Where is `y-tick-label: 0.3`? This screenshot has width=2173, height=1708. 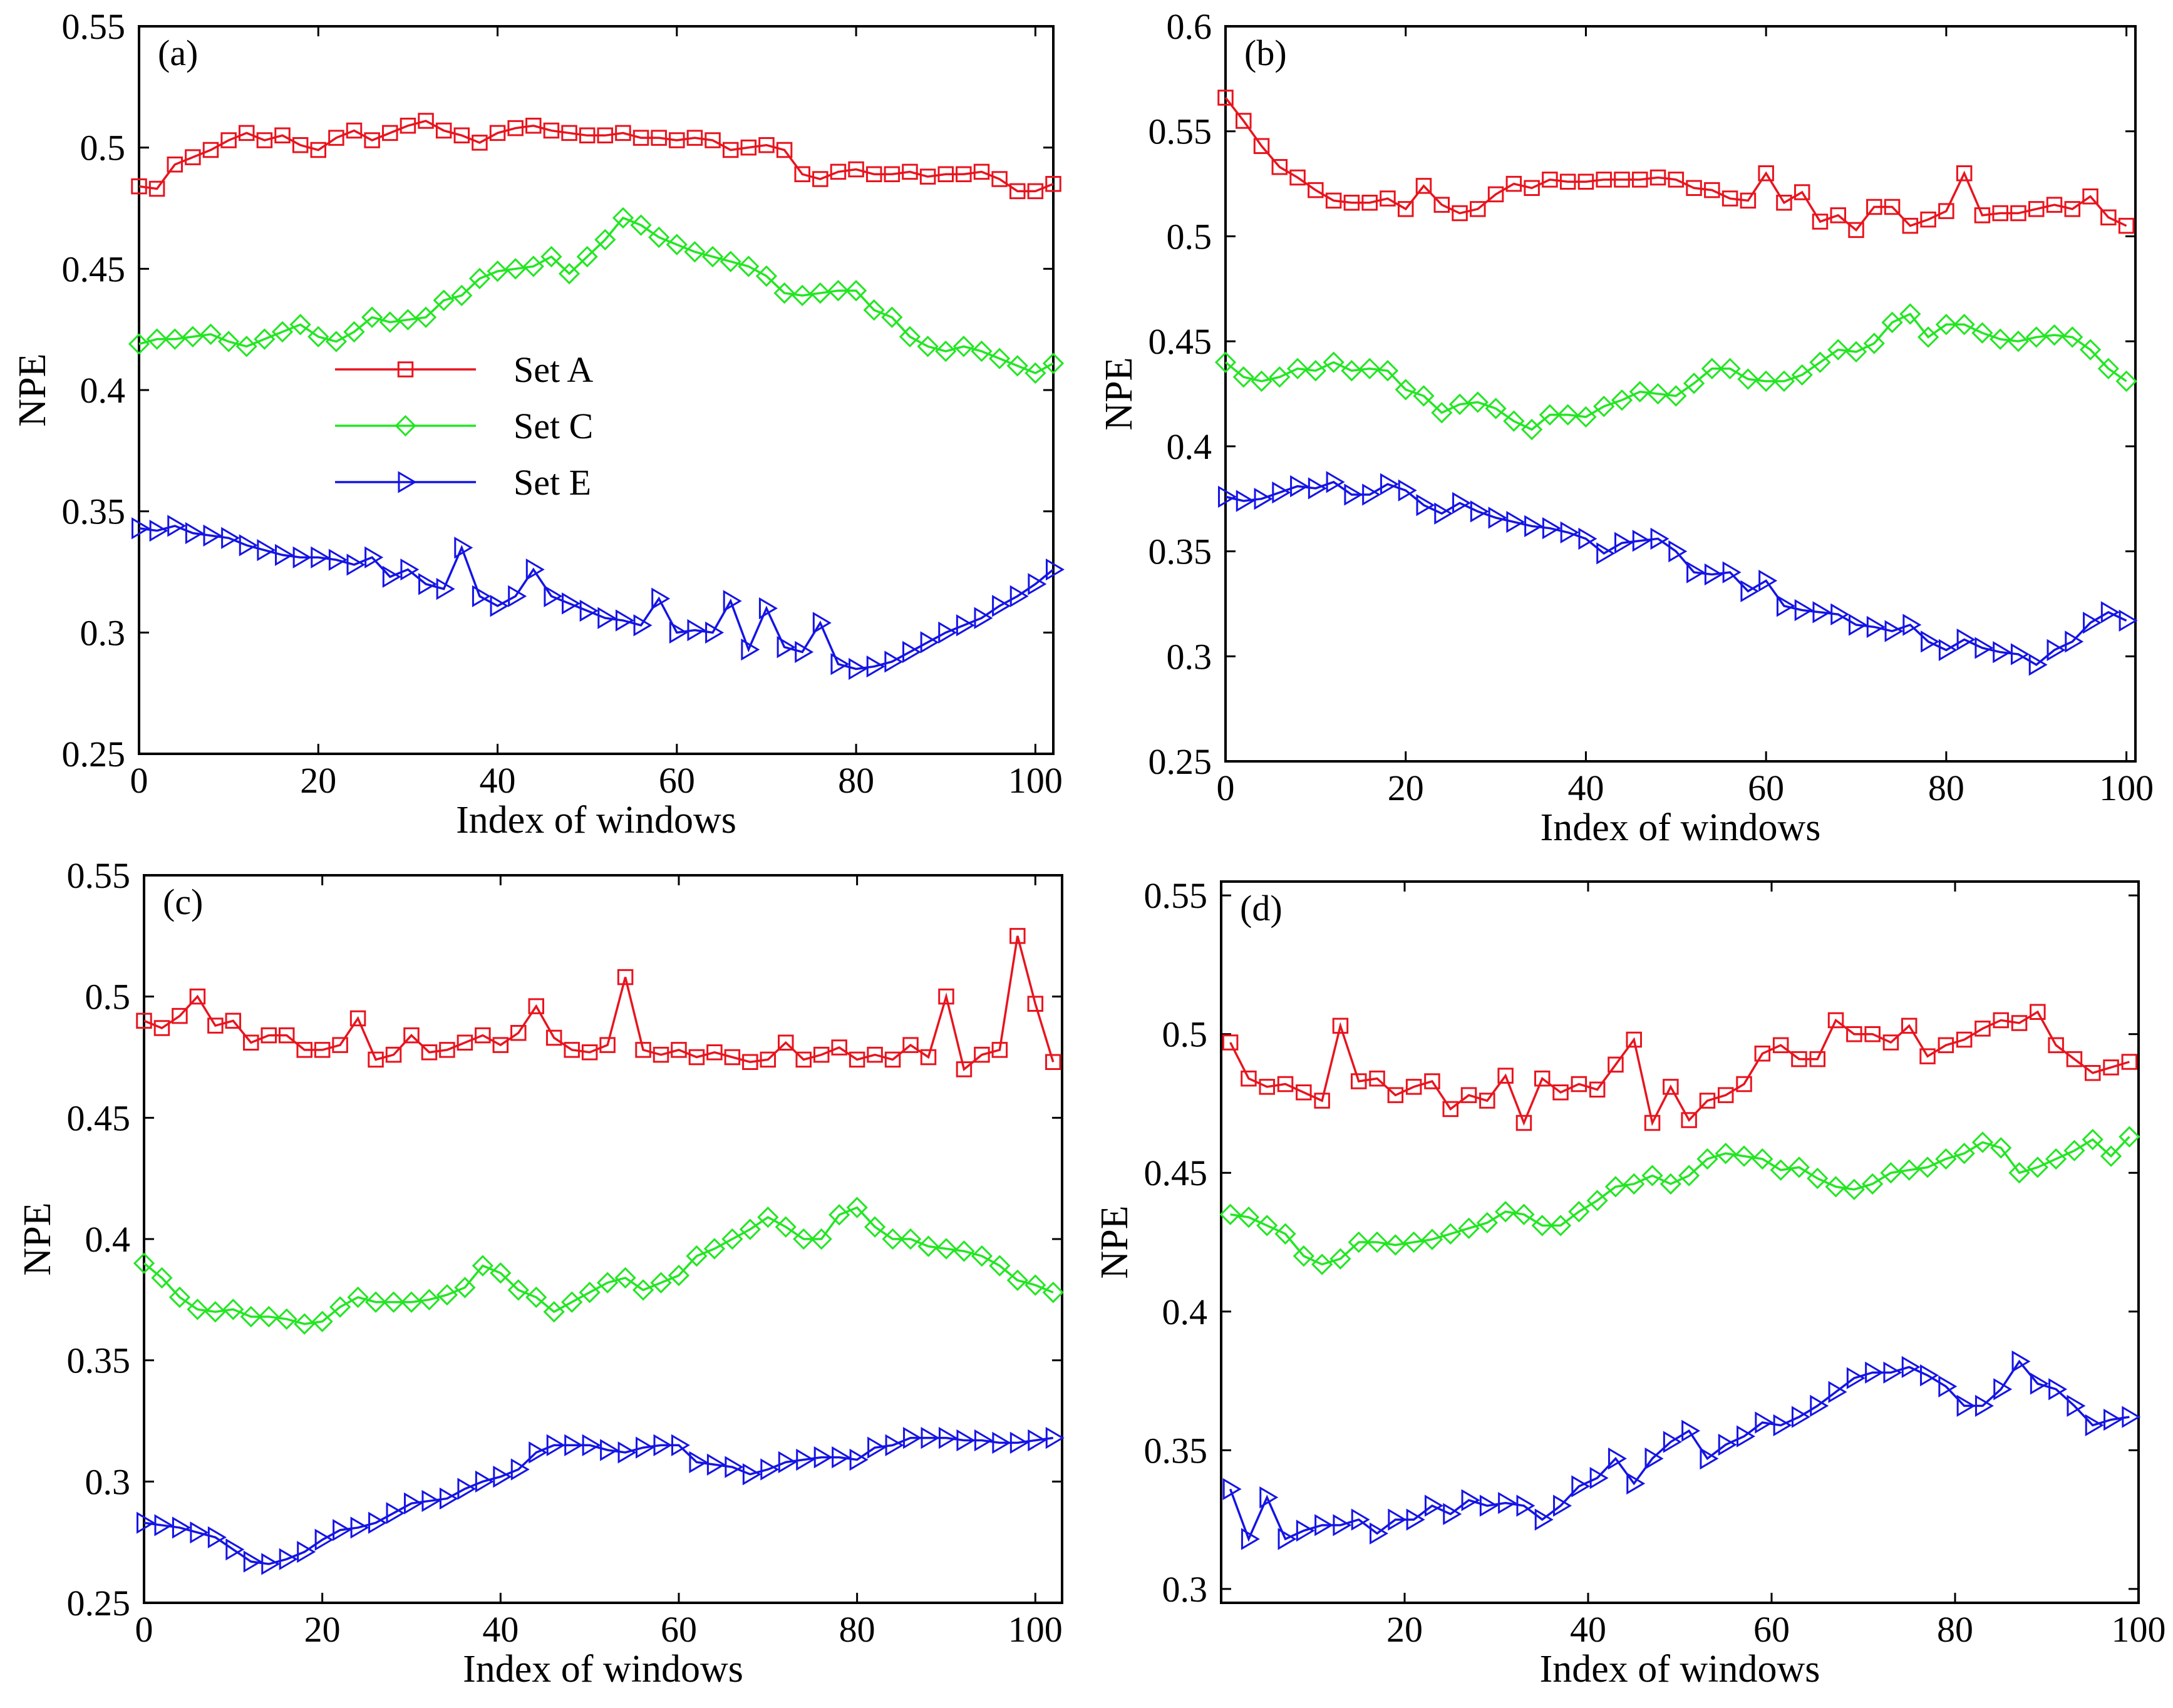
y-tick-label: 0.3 is located at coordinates (108, 1481).